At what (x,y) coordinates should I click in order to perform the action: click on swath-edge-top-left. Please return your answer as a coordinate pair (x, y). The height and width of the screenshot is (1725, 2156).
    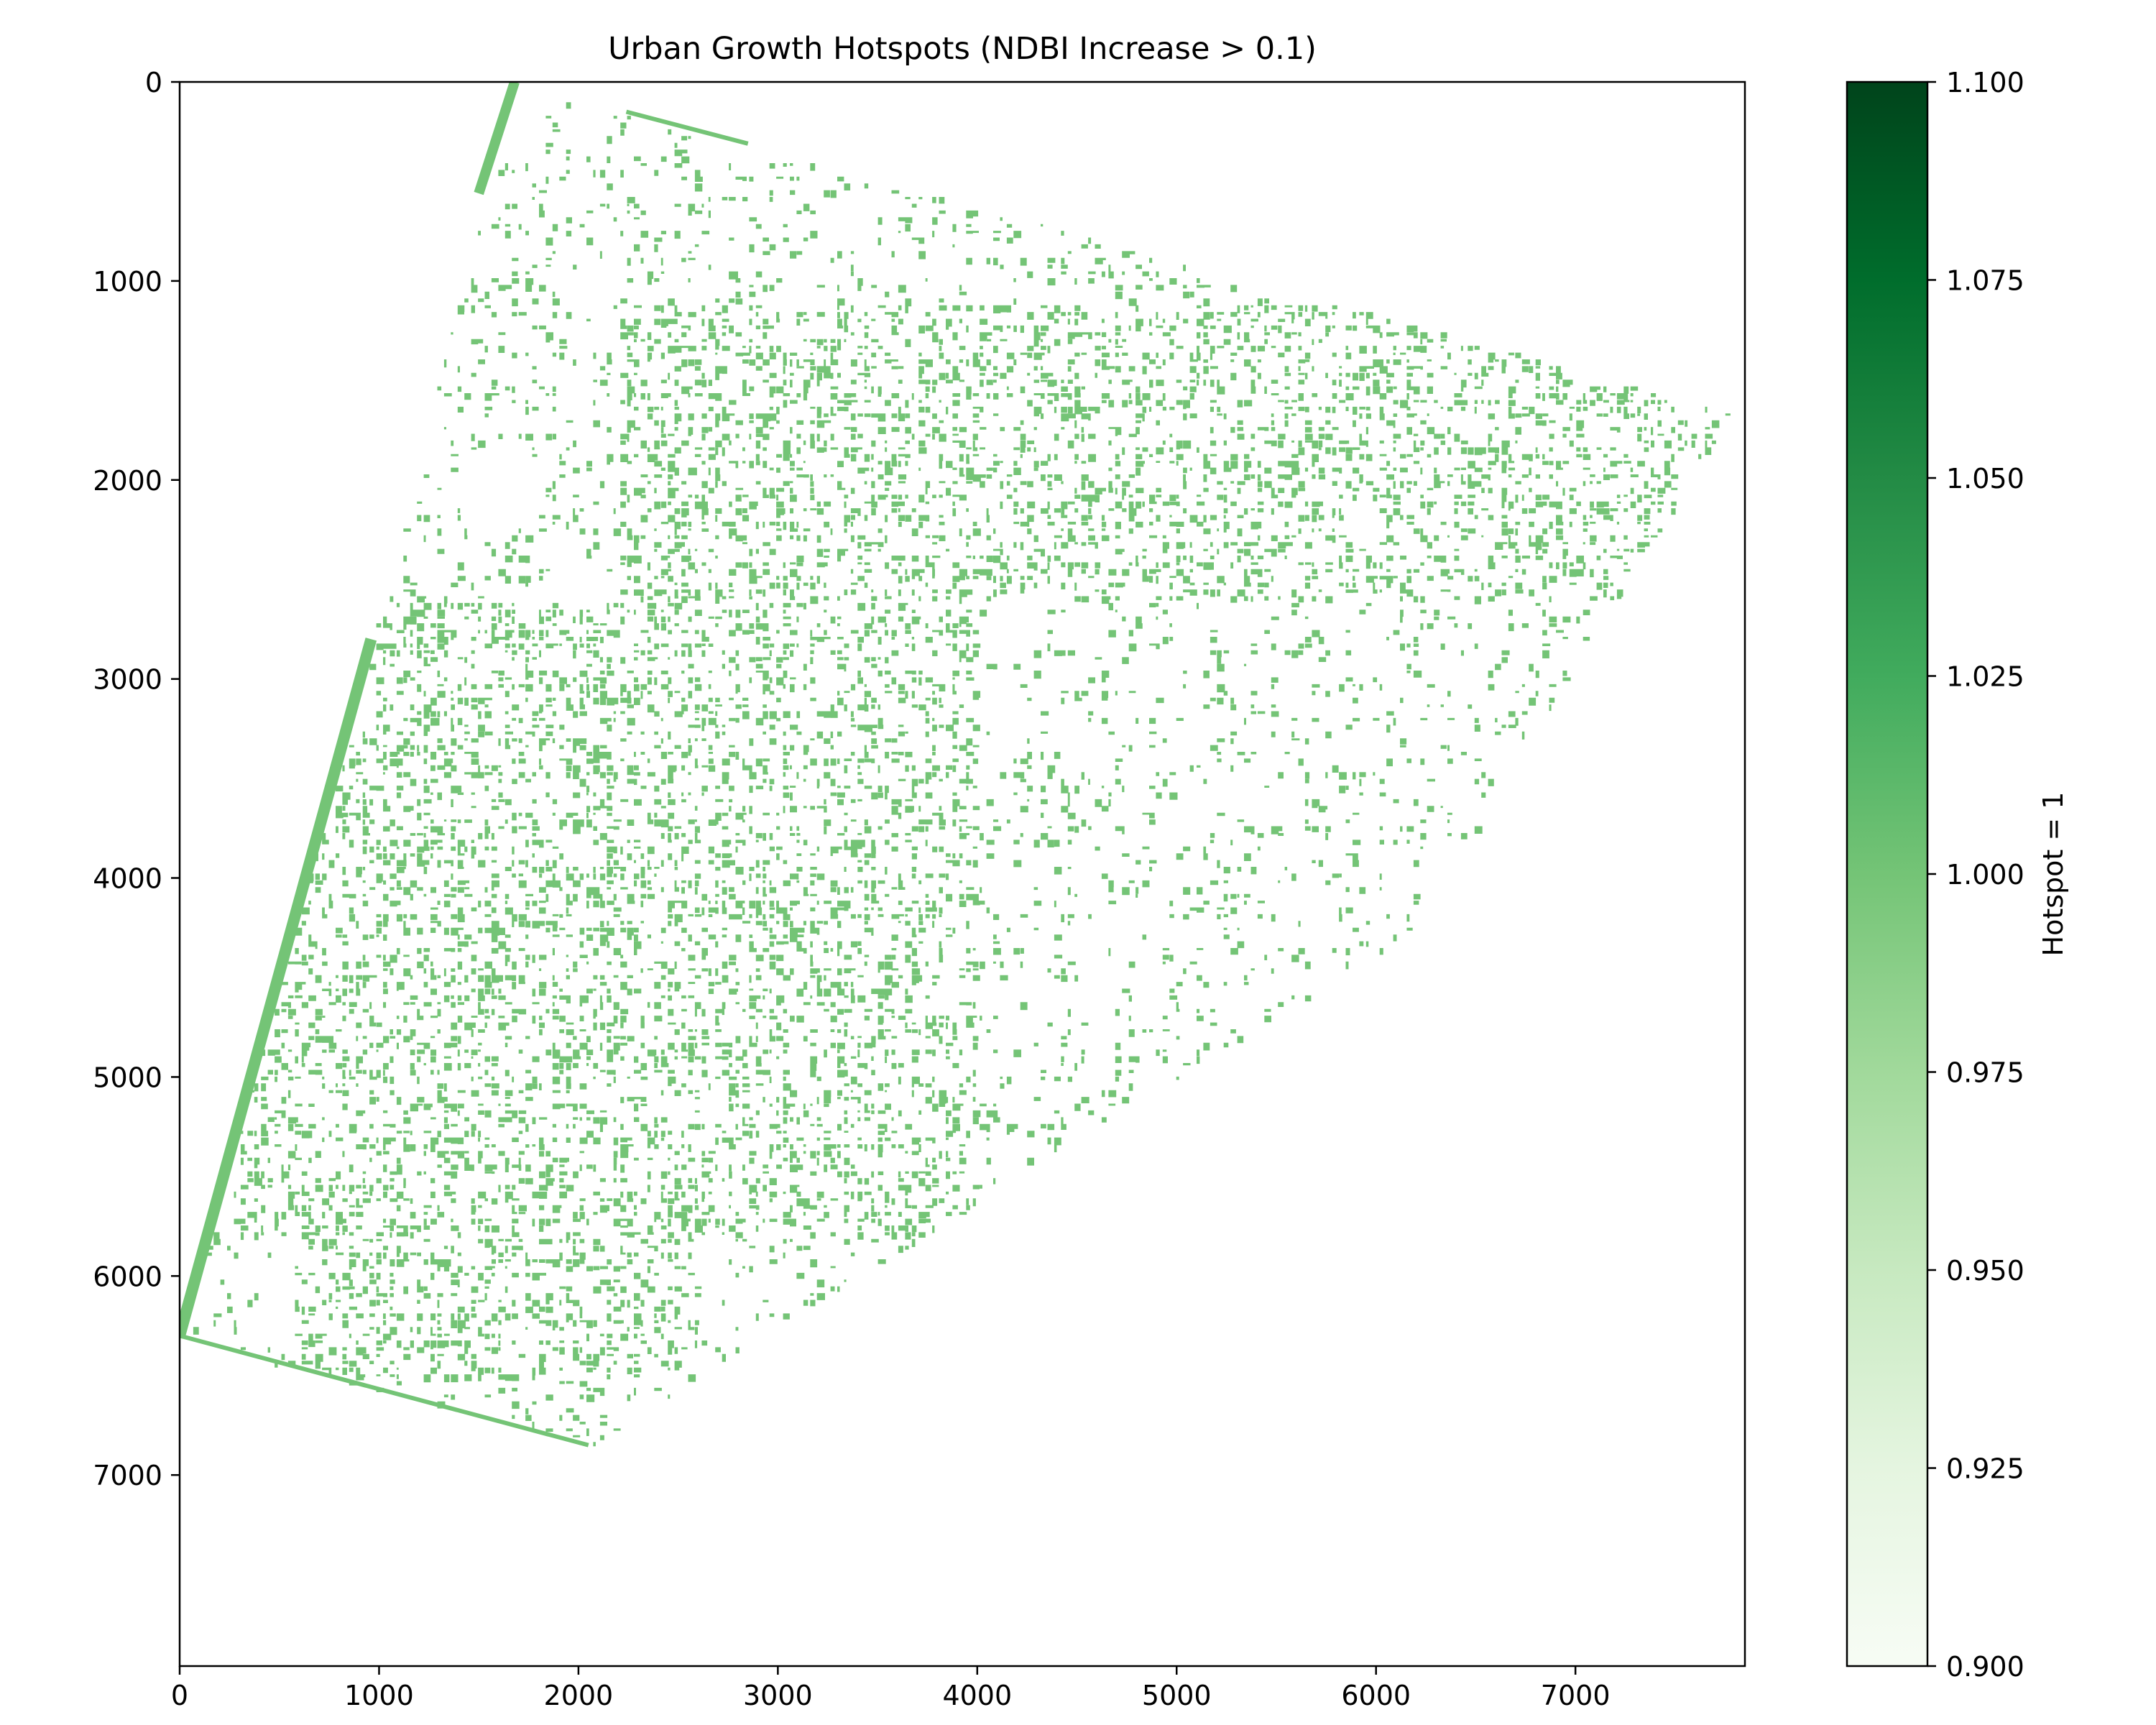
    Looking at the image, I should click on (497, 139).